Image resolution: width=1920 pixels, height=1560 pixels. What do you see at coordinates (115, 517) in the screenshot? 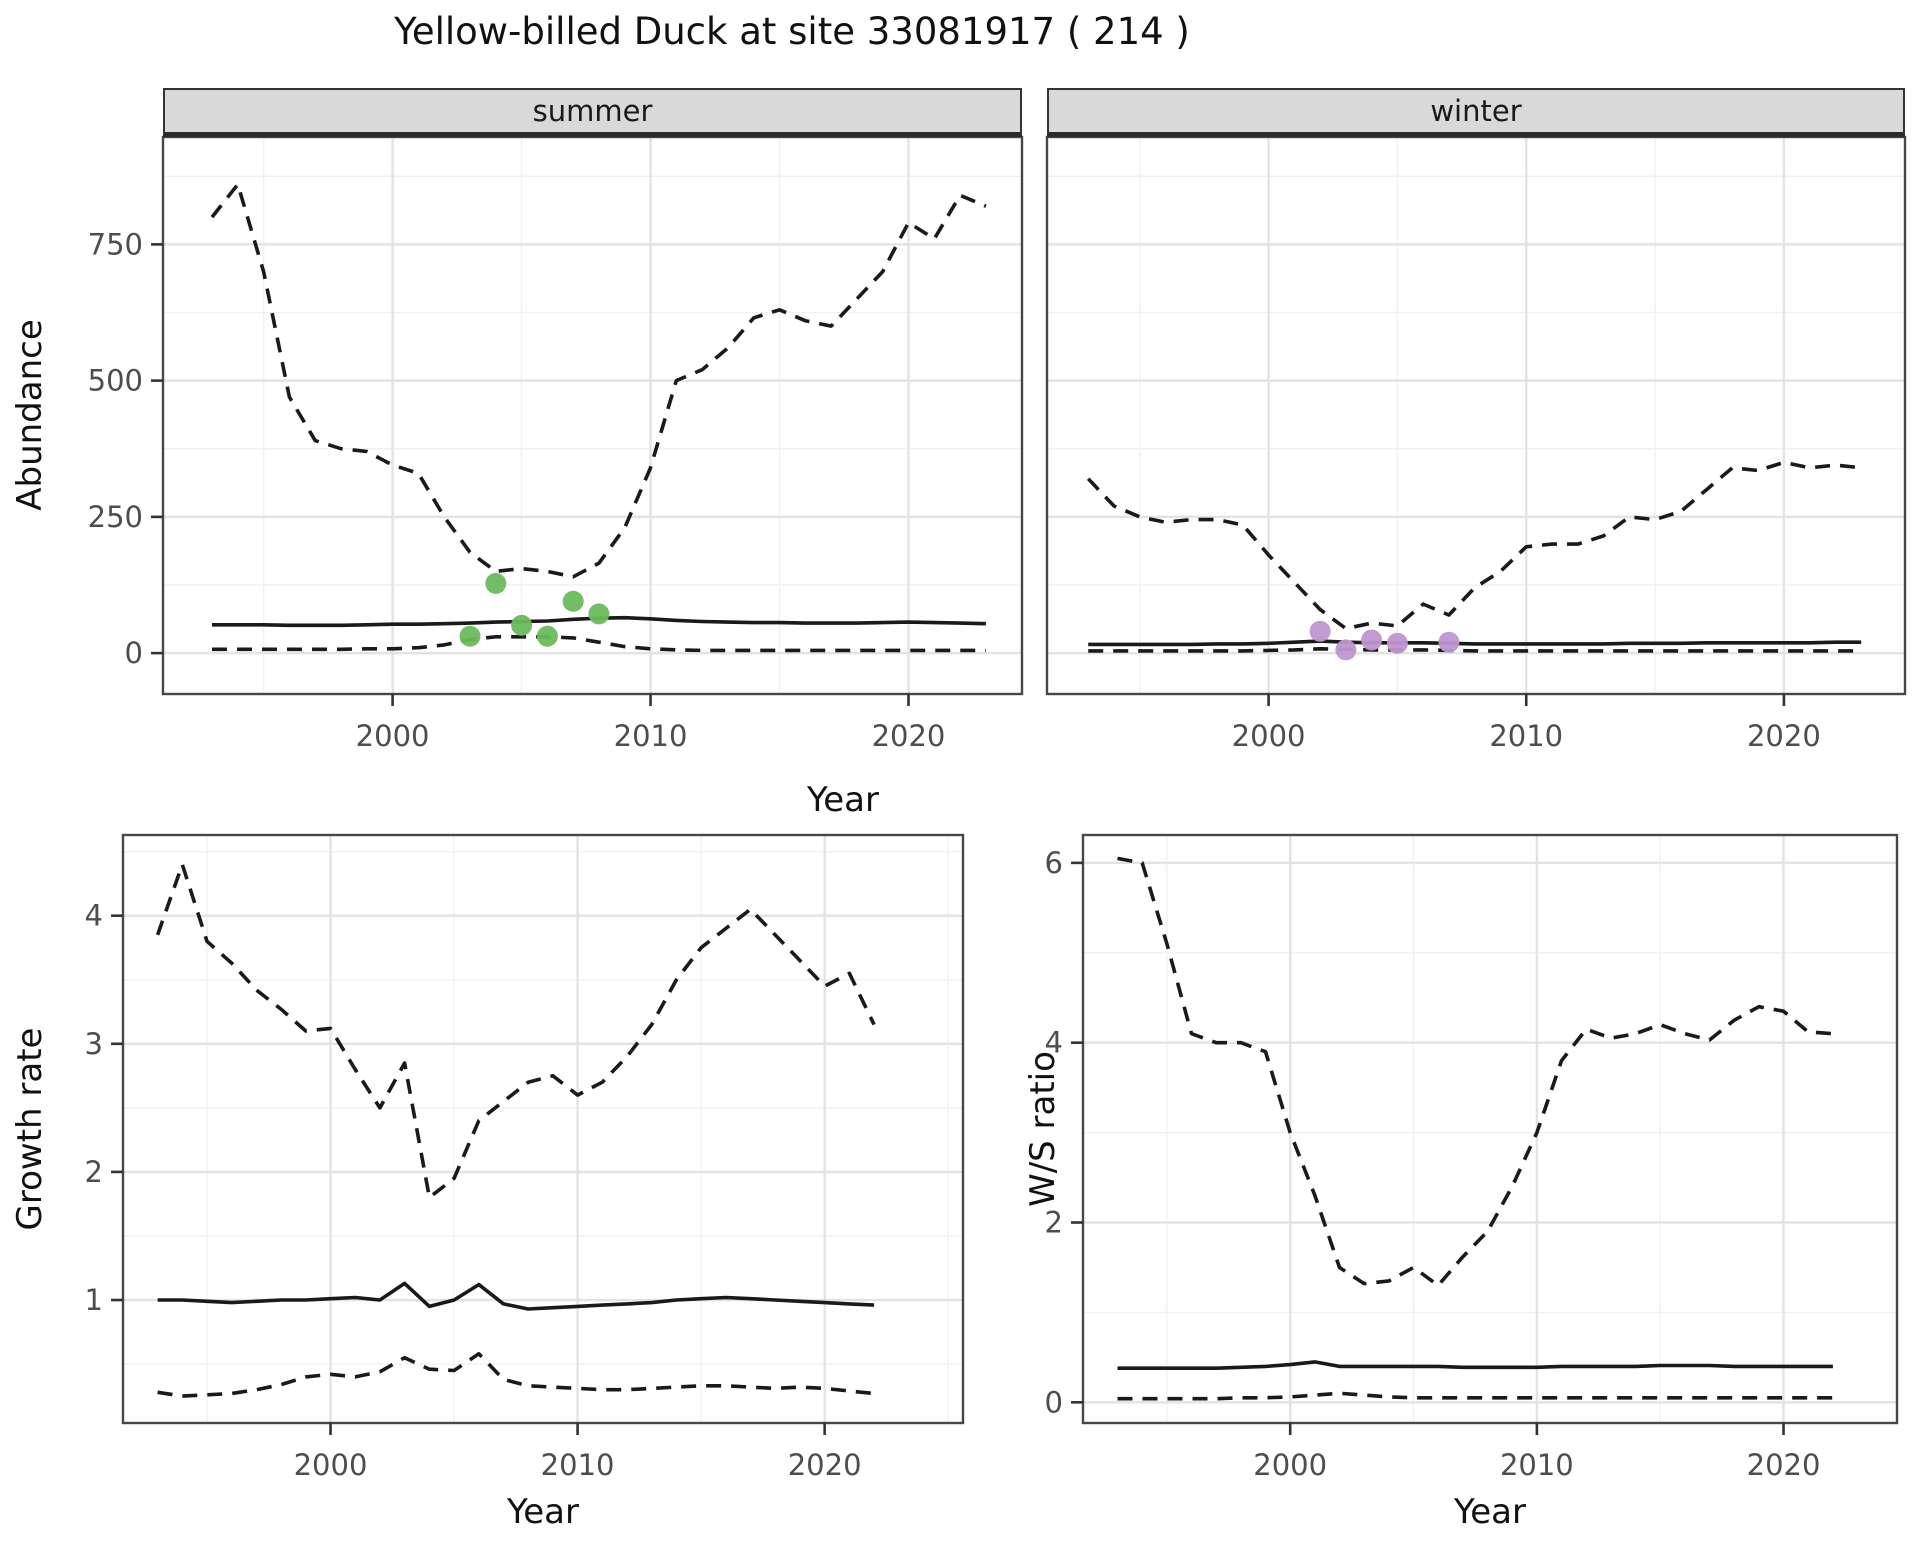
I see `y-tick-label: 250` at bounding box center [115, 517].